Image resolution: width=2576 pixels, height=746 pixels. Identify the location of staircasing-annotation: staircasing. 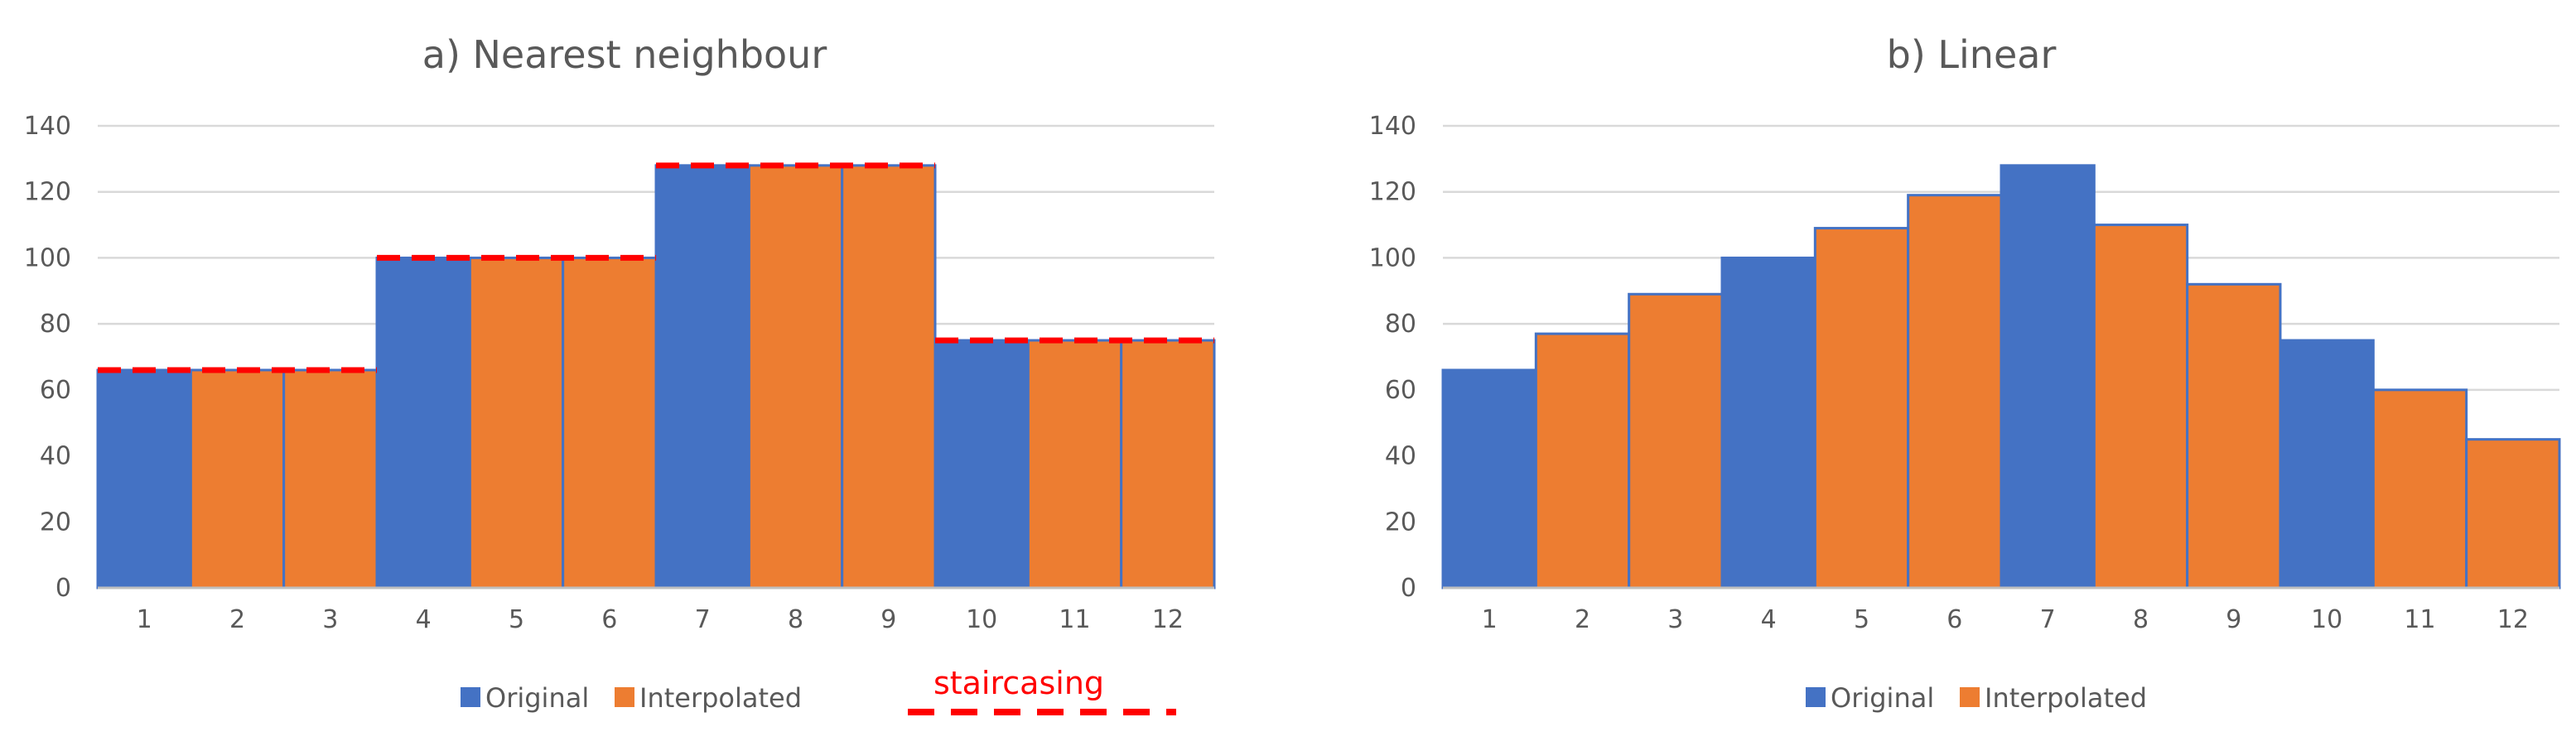
(1042, 690).